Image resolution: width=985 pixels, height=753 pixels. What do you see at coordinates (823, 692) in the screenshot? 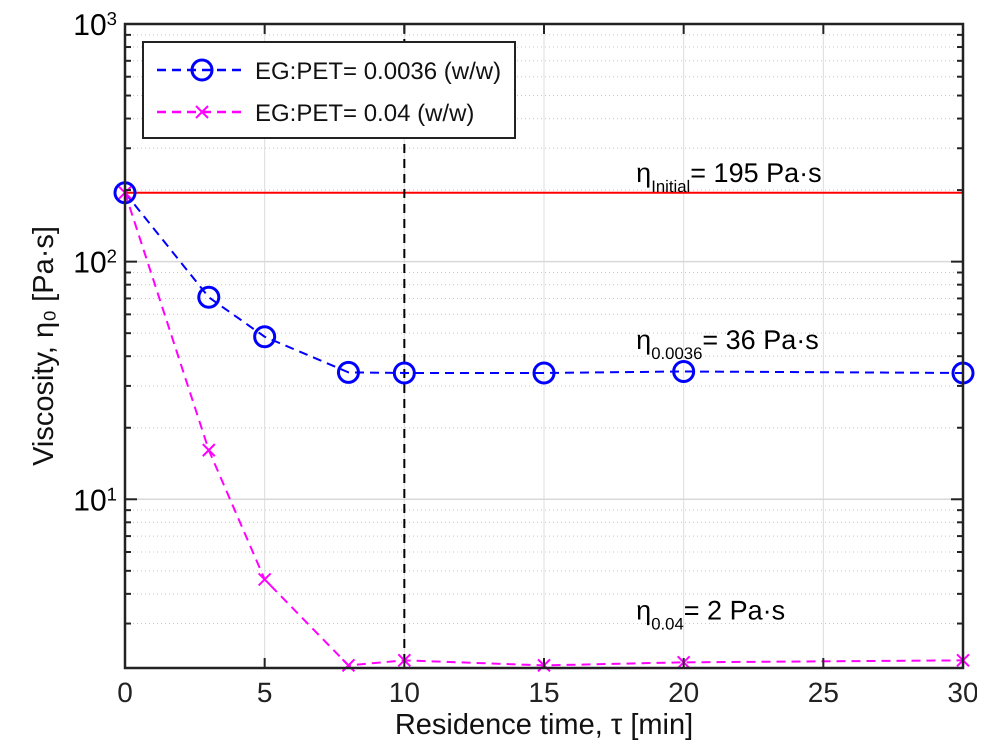
I see `x-tick-label: 25` at bounding box center [823, 692].